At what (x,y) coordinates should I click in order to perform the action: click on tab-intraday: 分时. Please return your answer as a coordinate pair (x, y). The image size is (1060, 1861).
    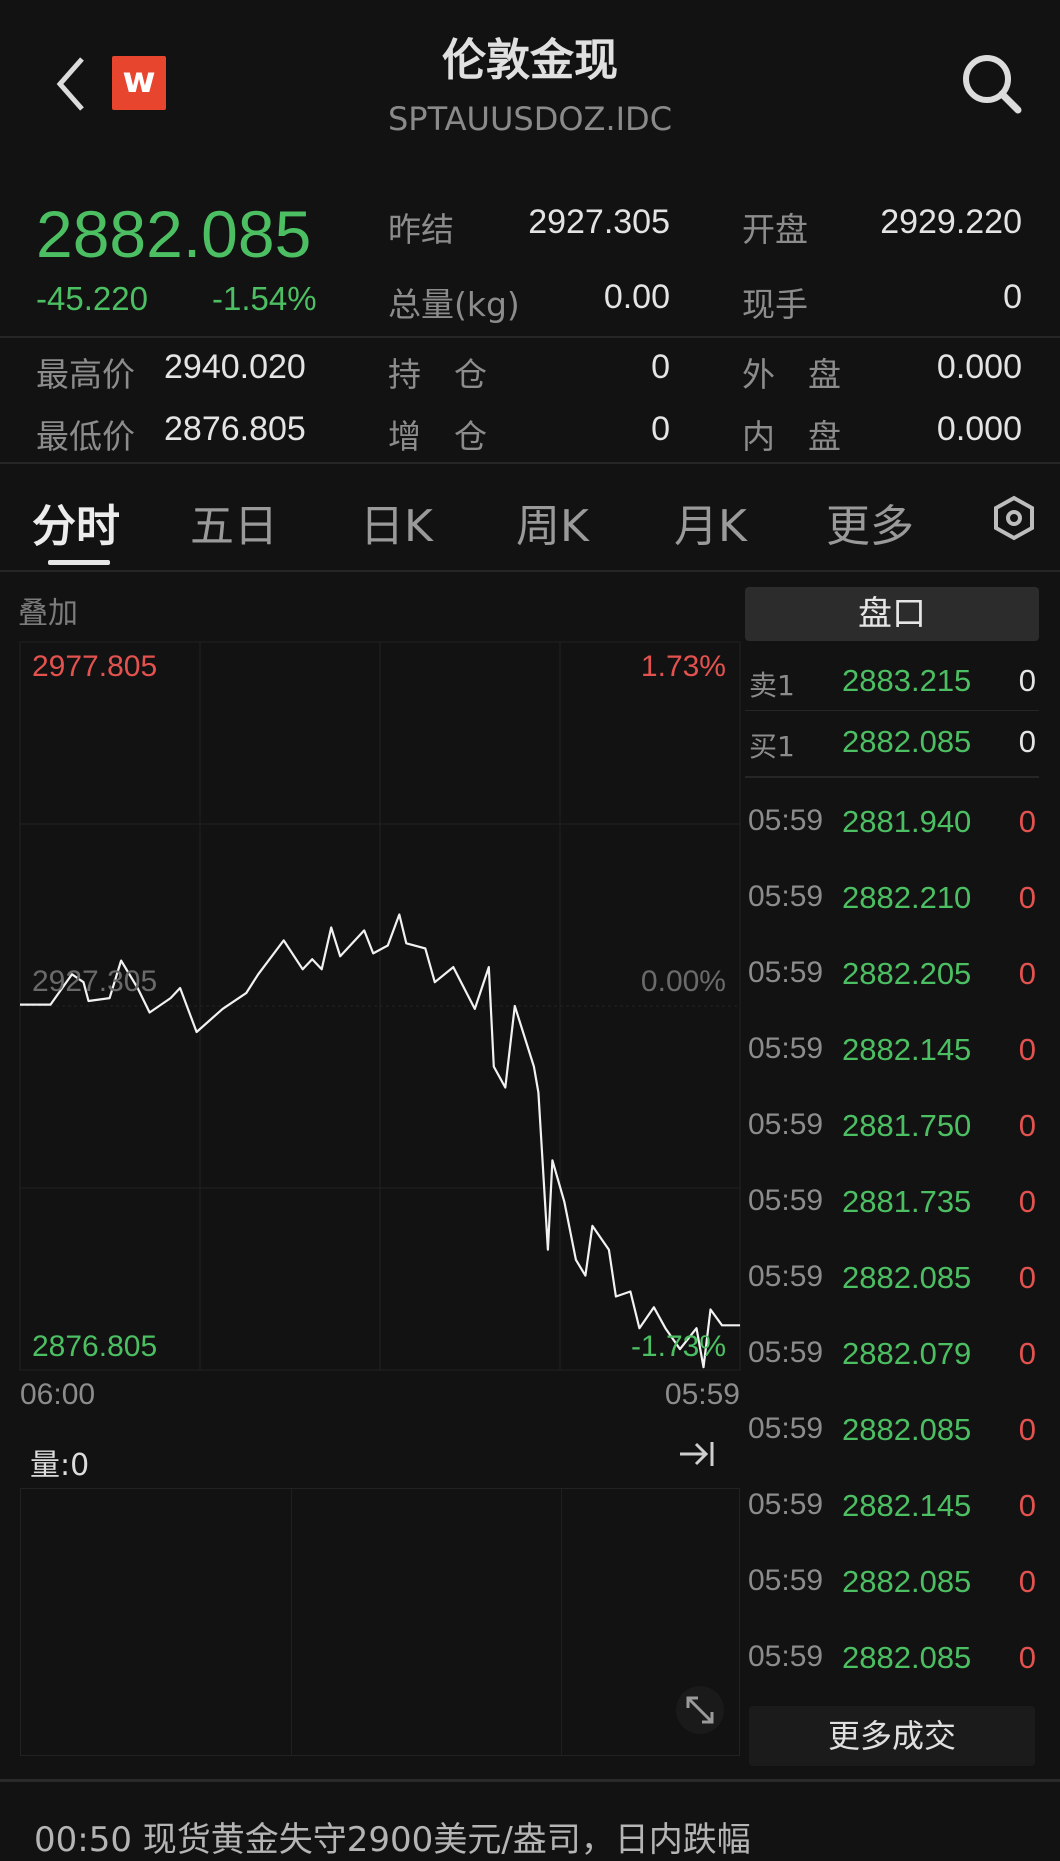
    Looking at the image, I should click on (76, 526).